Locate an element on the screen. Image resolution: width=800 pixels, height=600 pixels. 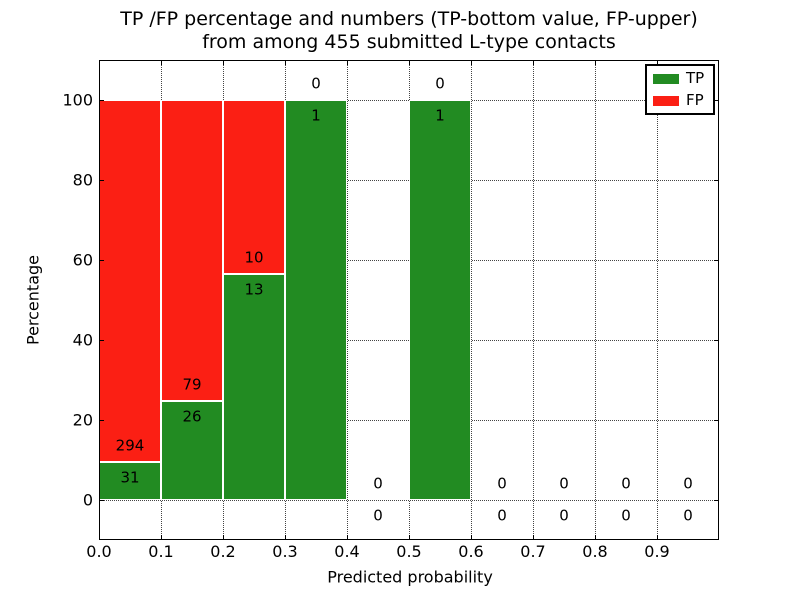
fp-count-label-7: 0 is located at coordinates (564, 483).